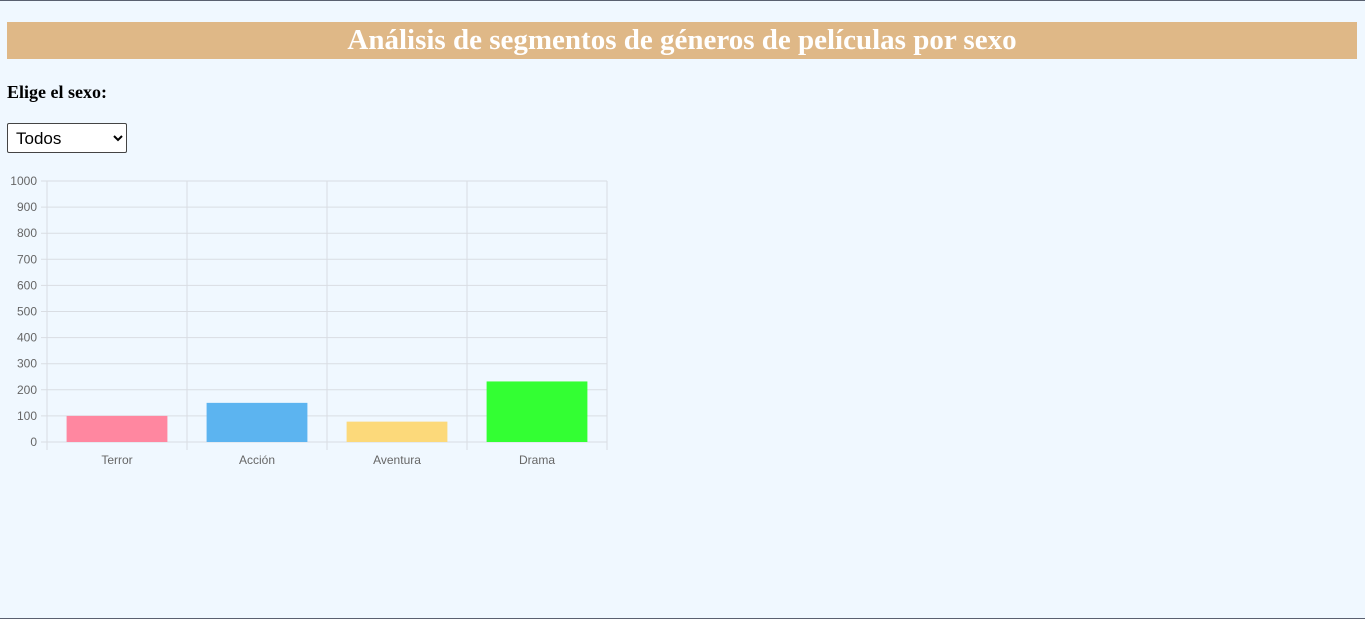 This screenshot has width=1365, height=619. What do you see at coordinates (57, 92) in the screenshot?
I see `sex-select-label: Elige el sexo:` at bounding box center [57, 92].